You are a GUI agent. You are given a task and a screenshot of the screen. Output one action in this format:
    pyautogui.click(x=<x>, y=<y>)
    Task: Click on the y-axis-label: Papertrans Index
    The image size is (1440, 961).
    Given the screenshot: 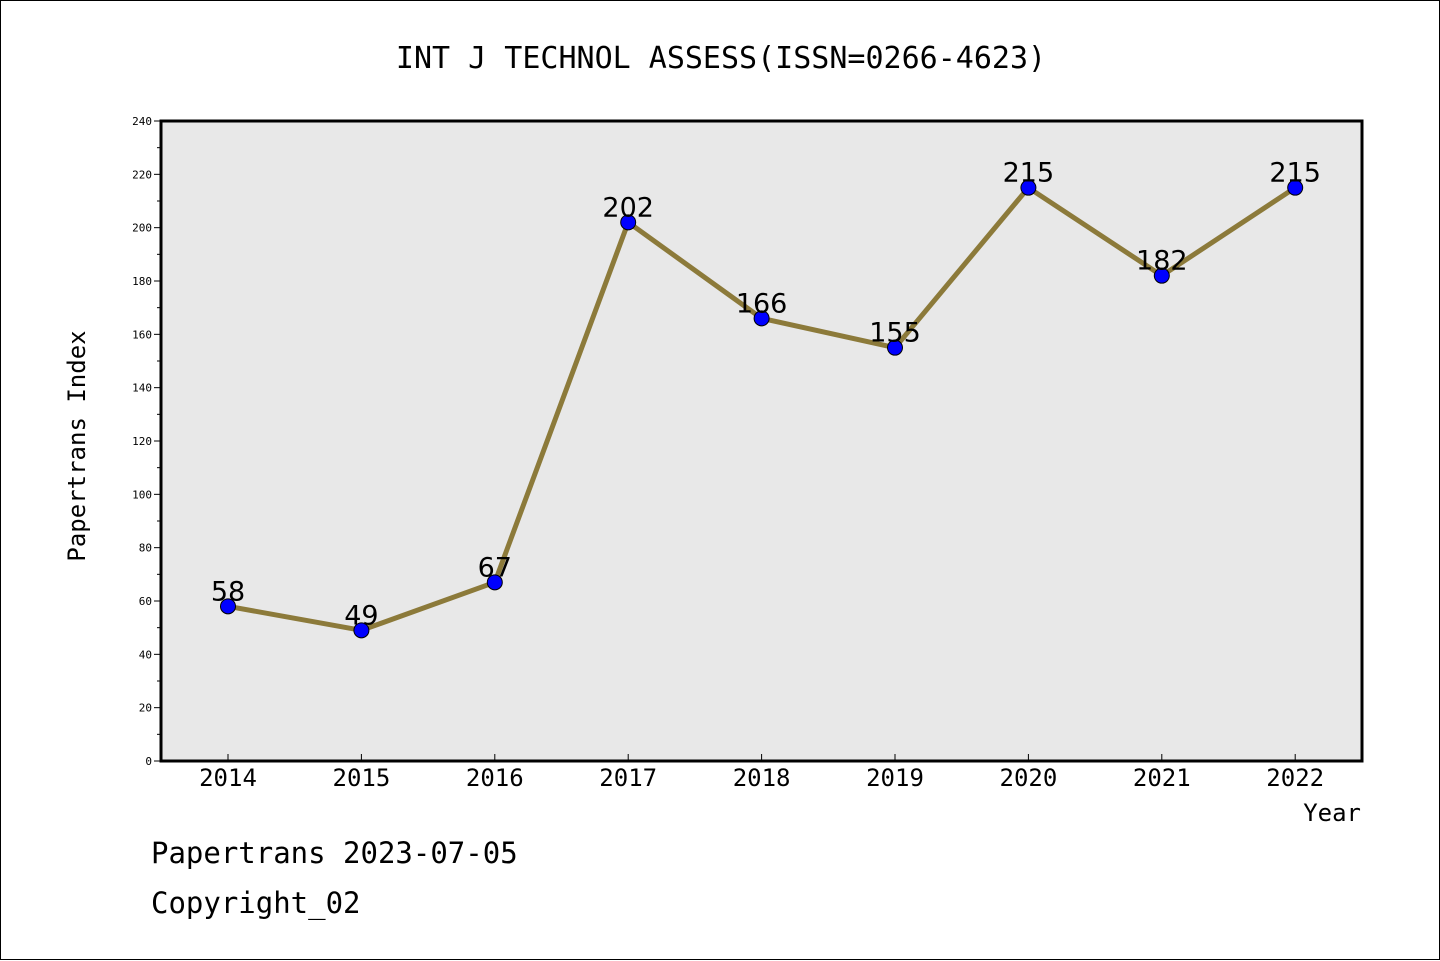 What is the action you would take?
    pyautogui.click(x=77, y=445)
    